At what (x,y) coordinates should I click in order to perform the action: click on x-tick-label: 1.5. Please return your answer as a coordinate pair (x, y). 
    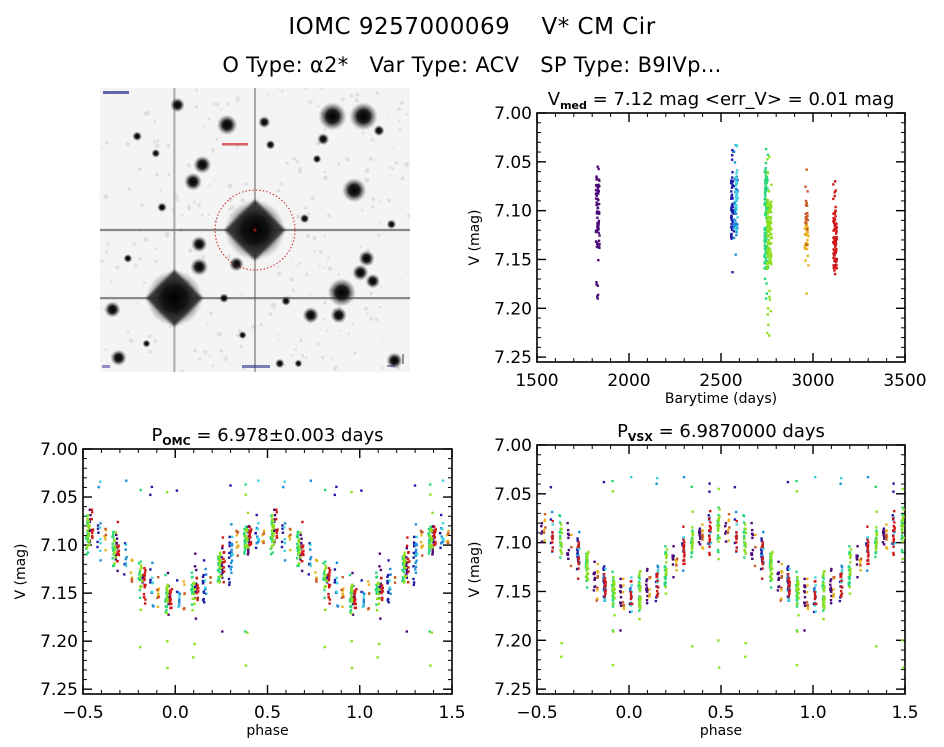
    Looking at the image, I should click on (451, 713).